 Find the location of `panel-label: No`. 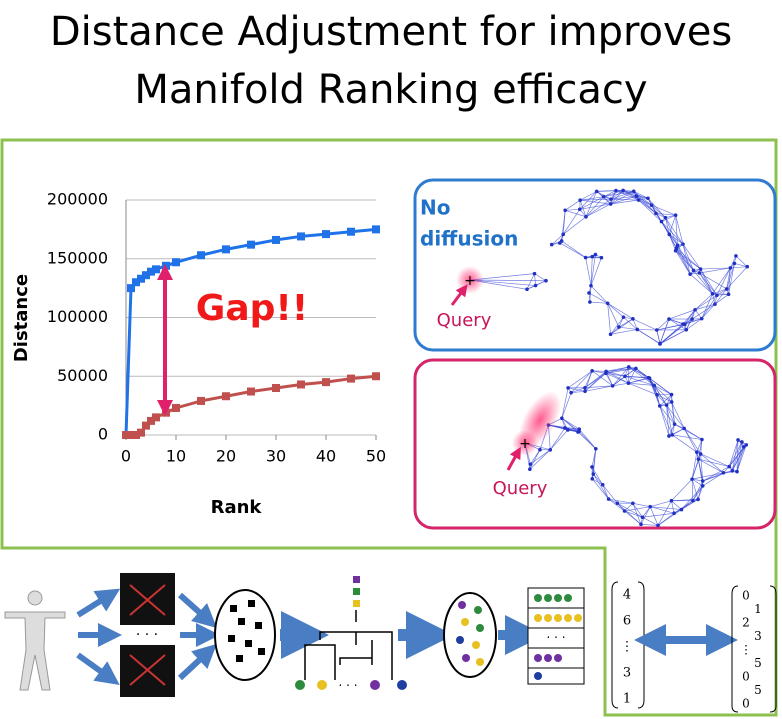

panel-label: No is located at coordinates (435, 208).